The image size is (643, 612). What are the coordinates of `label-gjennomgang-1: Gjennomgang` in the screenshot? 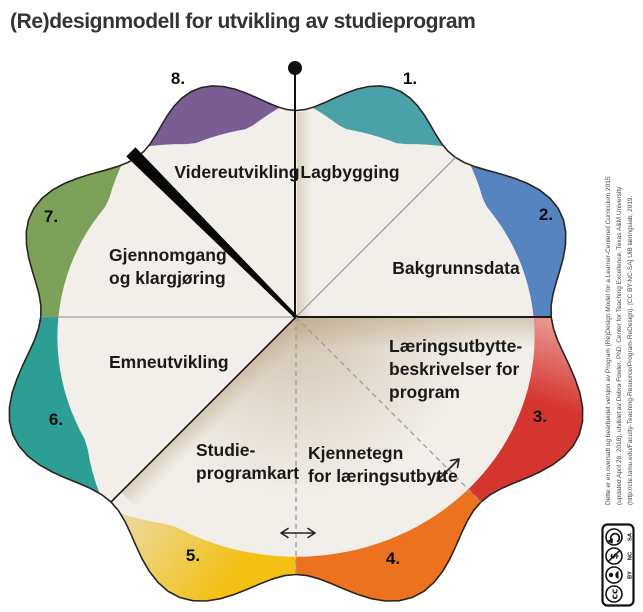 It's located at (168, 255).